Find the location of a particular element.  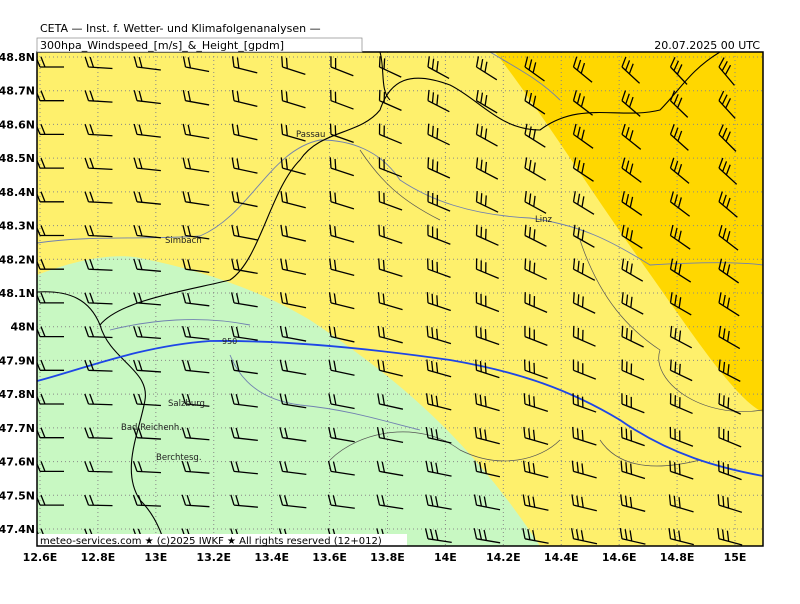

y-tick-label: 47.7N is located at coordinates (17, 428).